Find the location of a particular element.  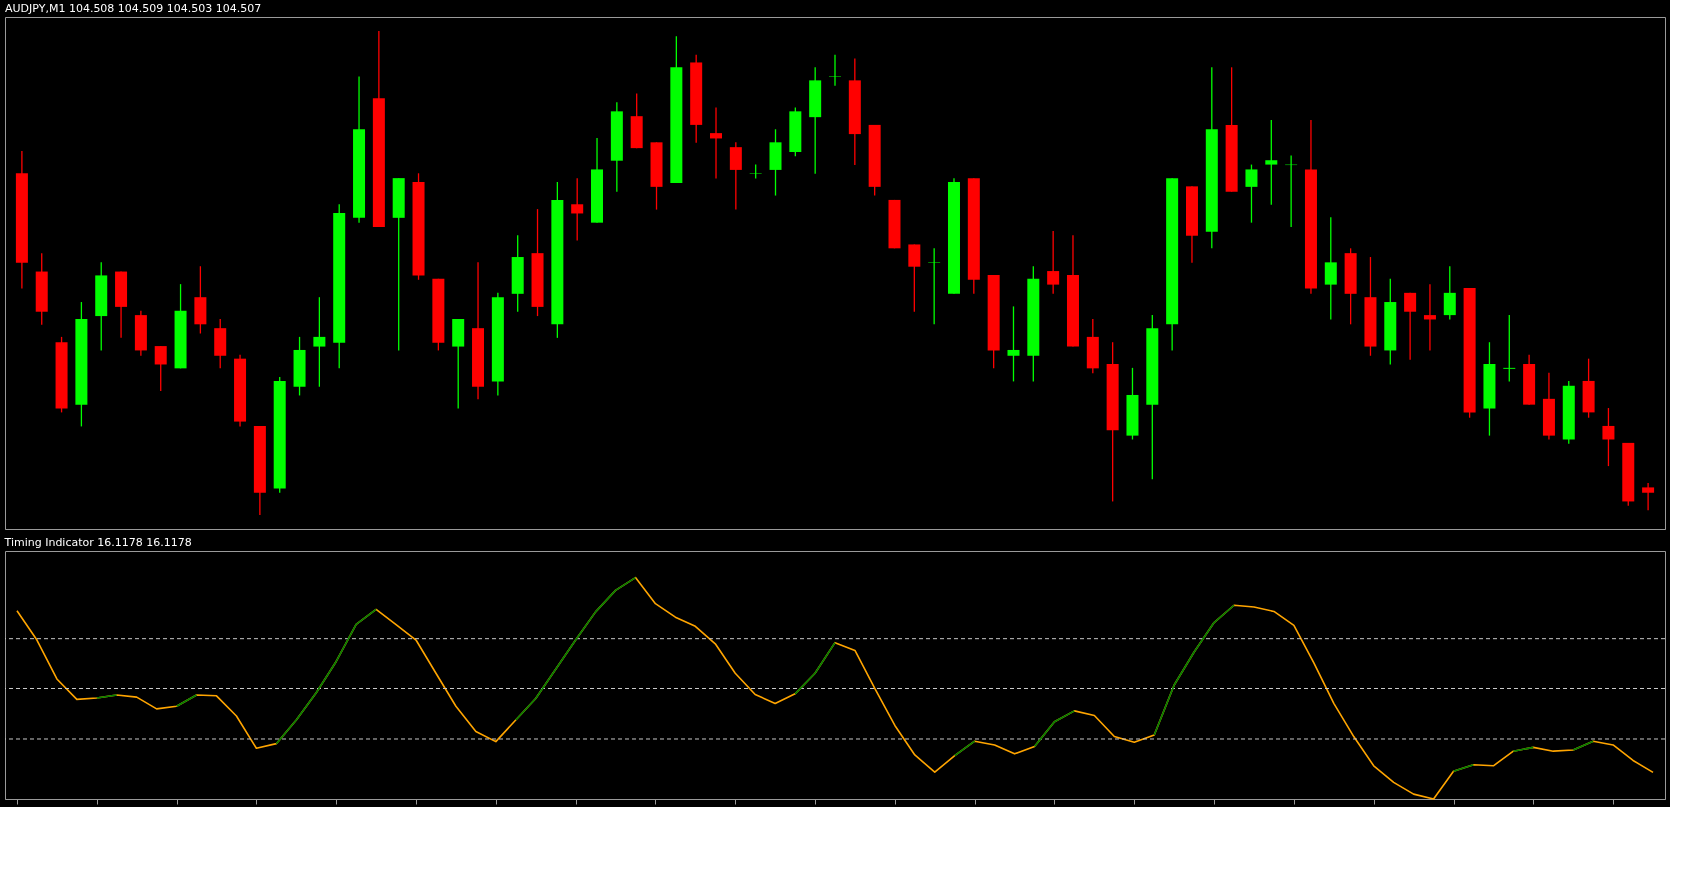

chart-title: Timing Indicator 16.1178 16.1178 is located at coordinates (97, 542).